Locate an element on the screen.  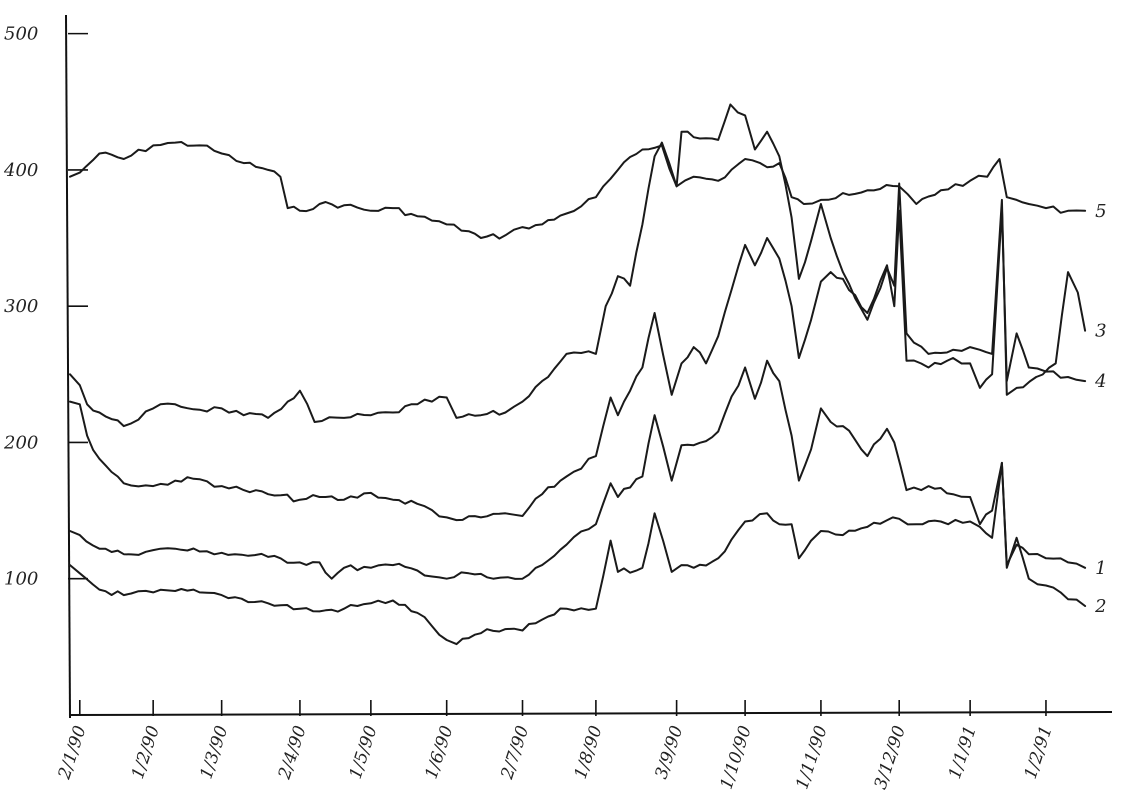
x-tick-label: 1/2/90 is located at coordinates (146, 752).